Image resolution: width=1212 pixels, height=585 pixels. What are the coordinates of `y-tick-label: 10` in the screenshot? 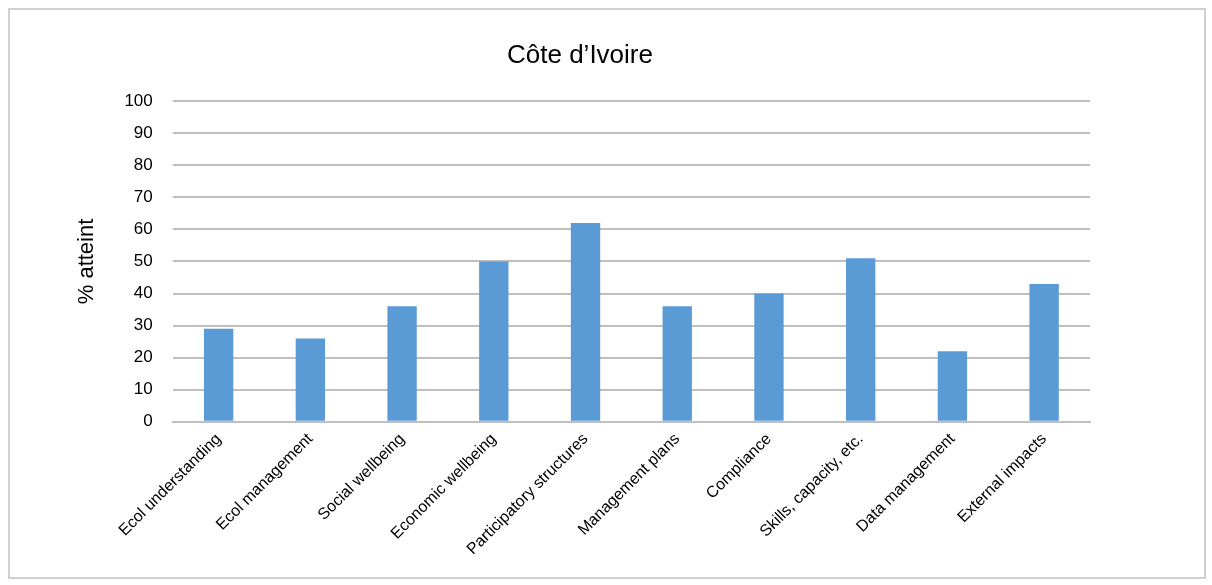 It's located at (143, 389).